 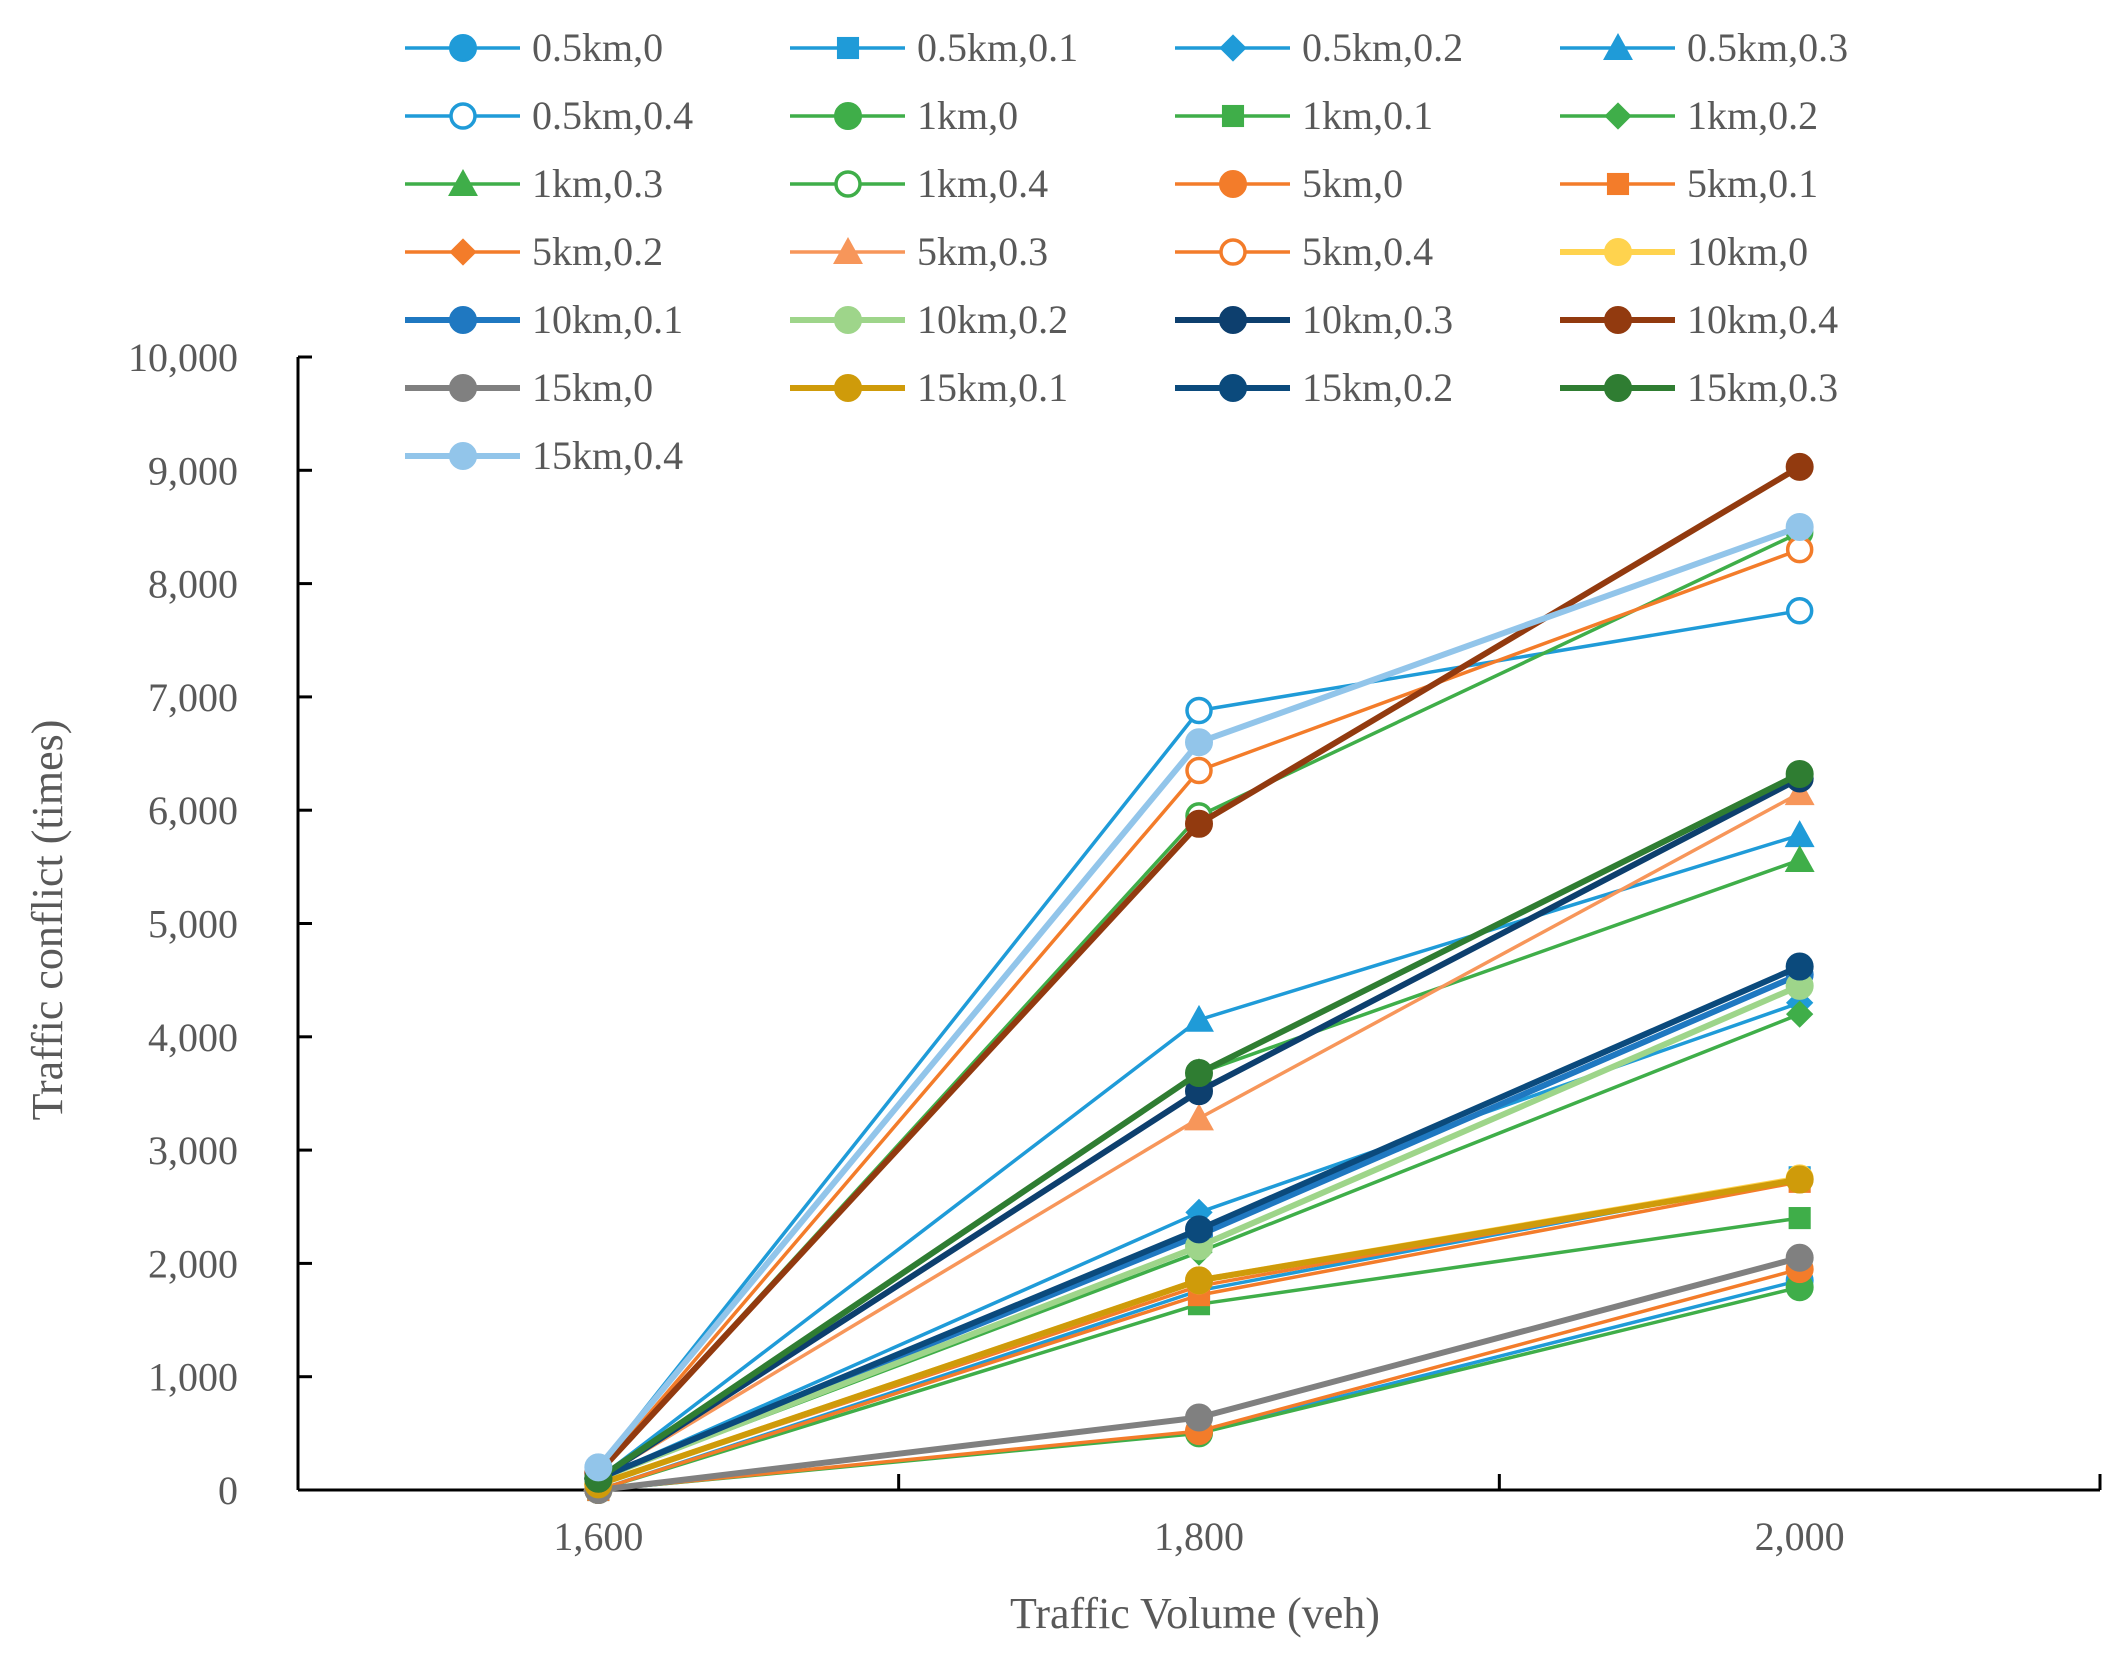 What do you see at coordinates (1367, 251) in the screenshot?
I see `legend-label: 5km,0.4` at bounding box center [1367, 251].